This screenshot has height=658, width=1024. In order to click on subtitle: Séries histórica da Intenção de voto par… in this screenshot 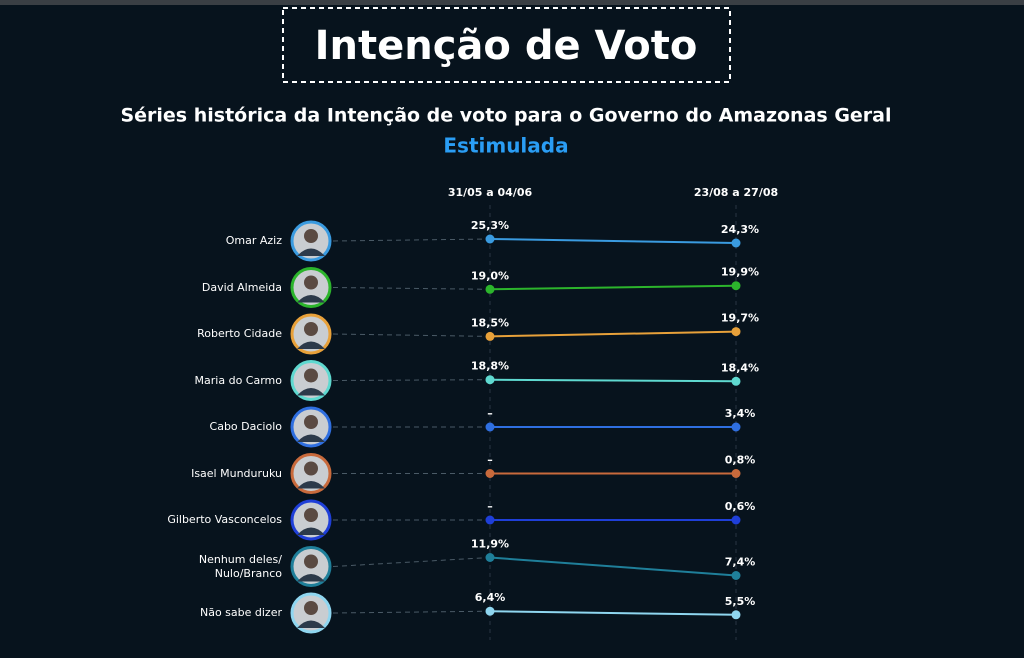, I will do `click(505, 116)`.